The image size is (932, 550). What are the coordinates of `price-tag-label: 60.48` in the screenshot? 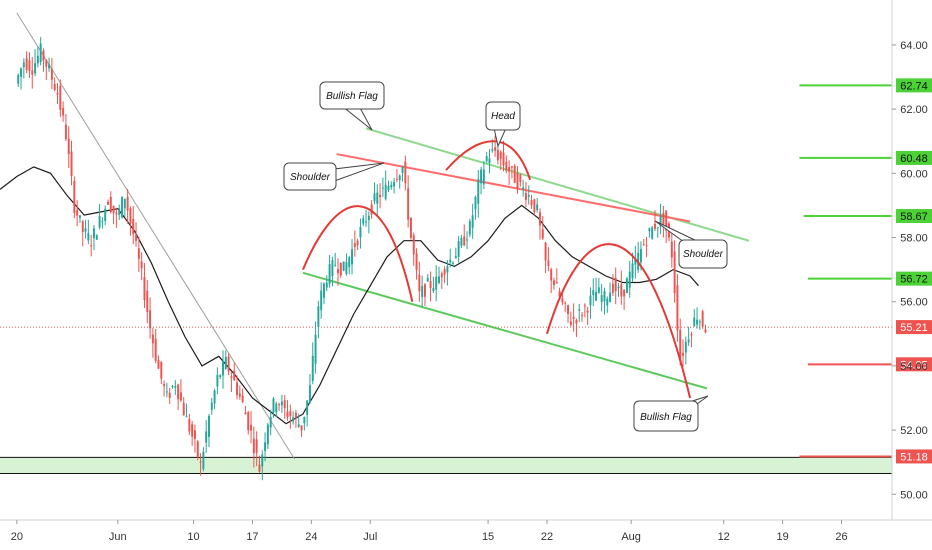 It's located at (914, 159).